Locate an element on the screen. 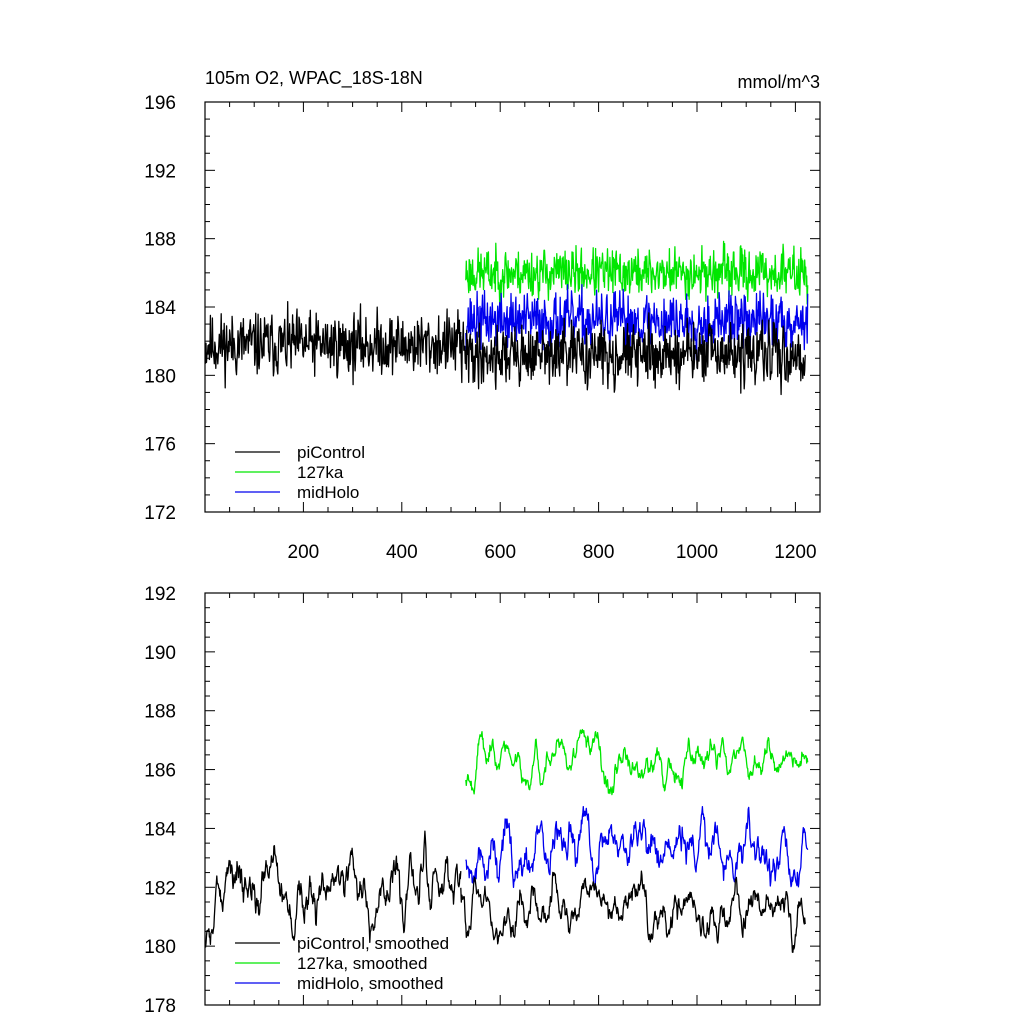 The height and width of the screenshot is (1024, 1024). y-tick-label: 196 is located at coordinates (160, 103).